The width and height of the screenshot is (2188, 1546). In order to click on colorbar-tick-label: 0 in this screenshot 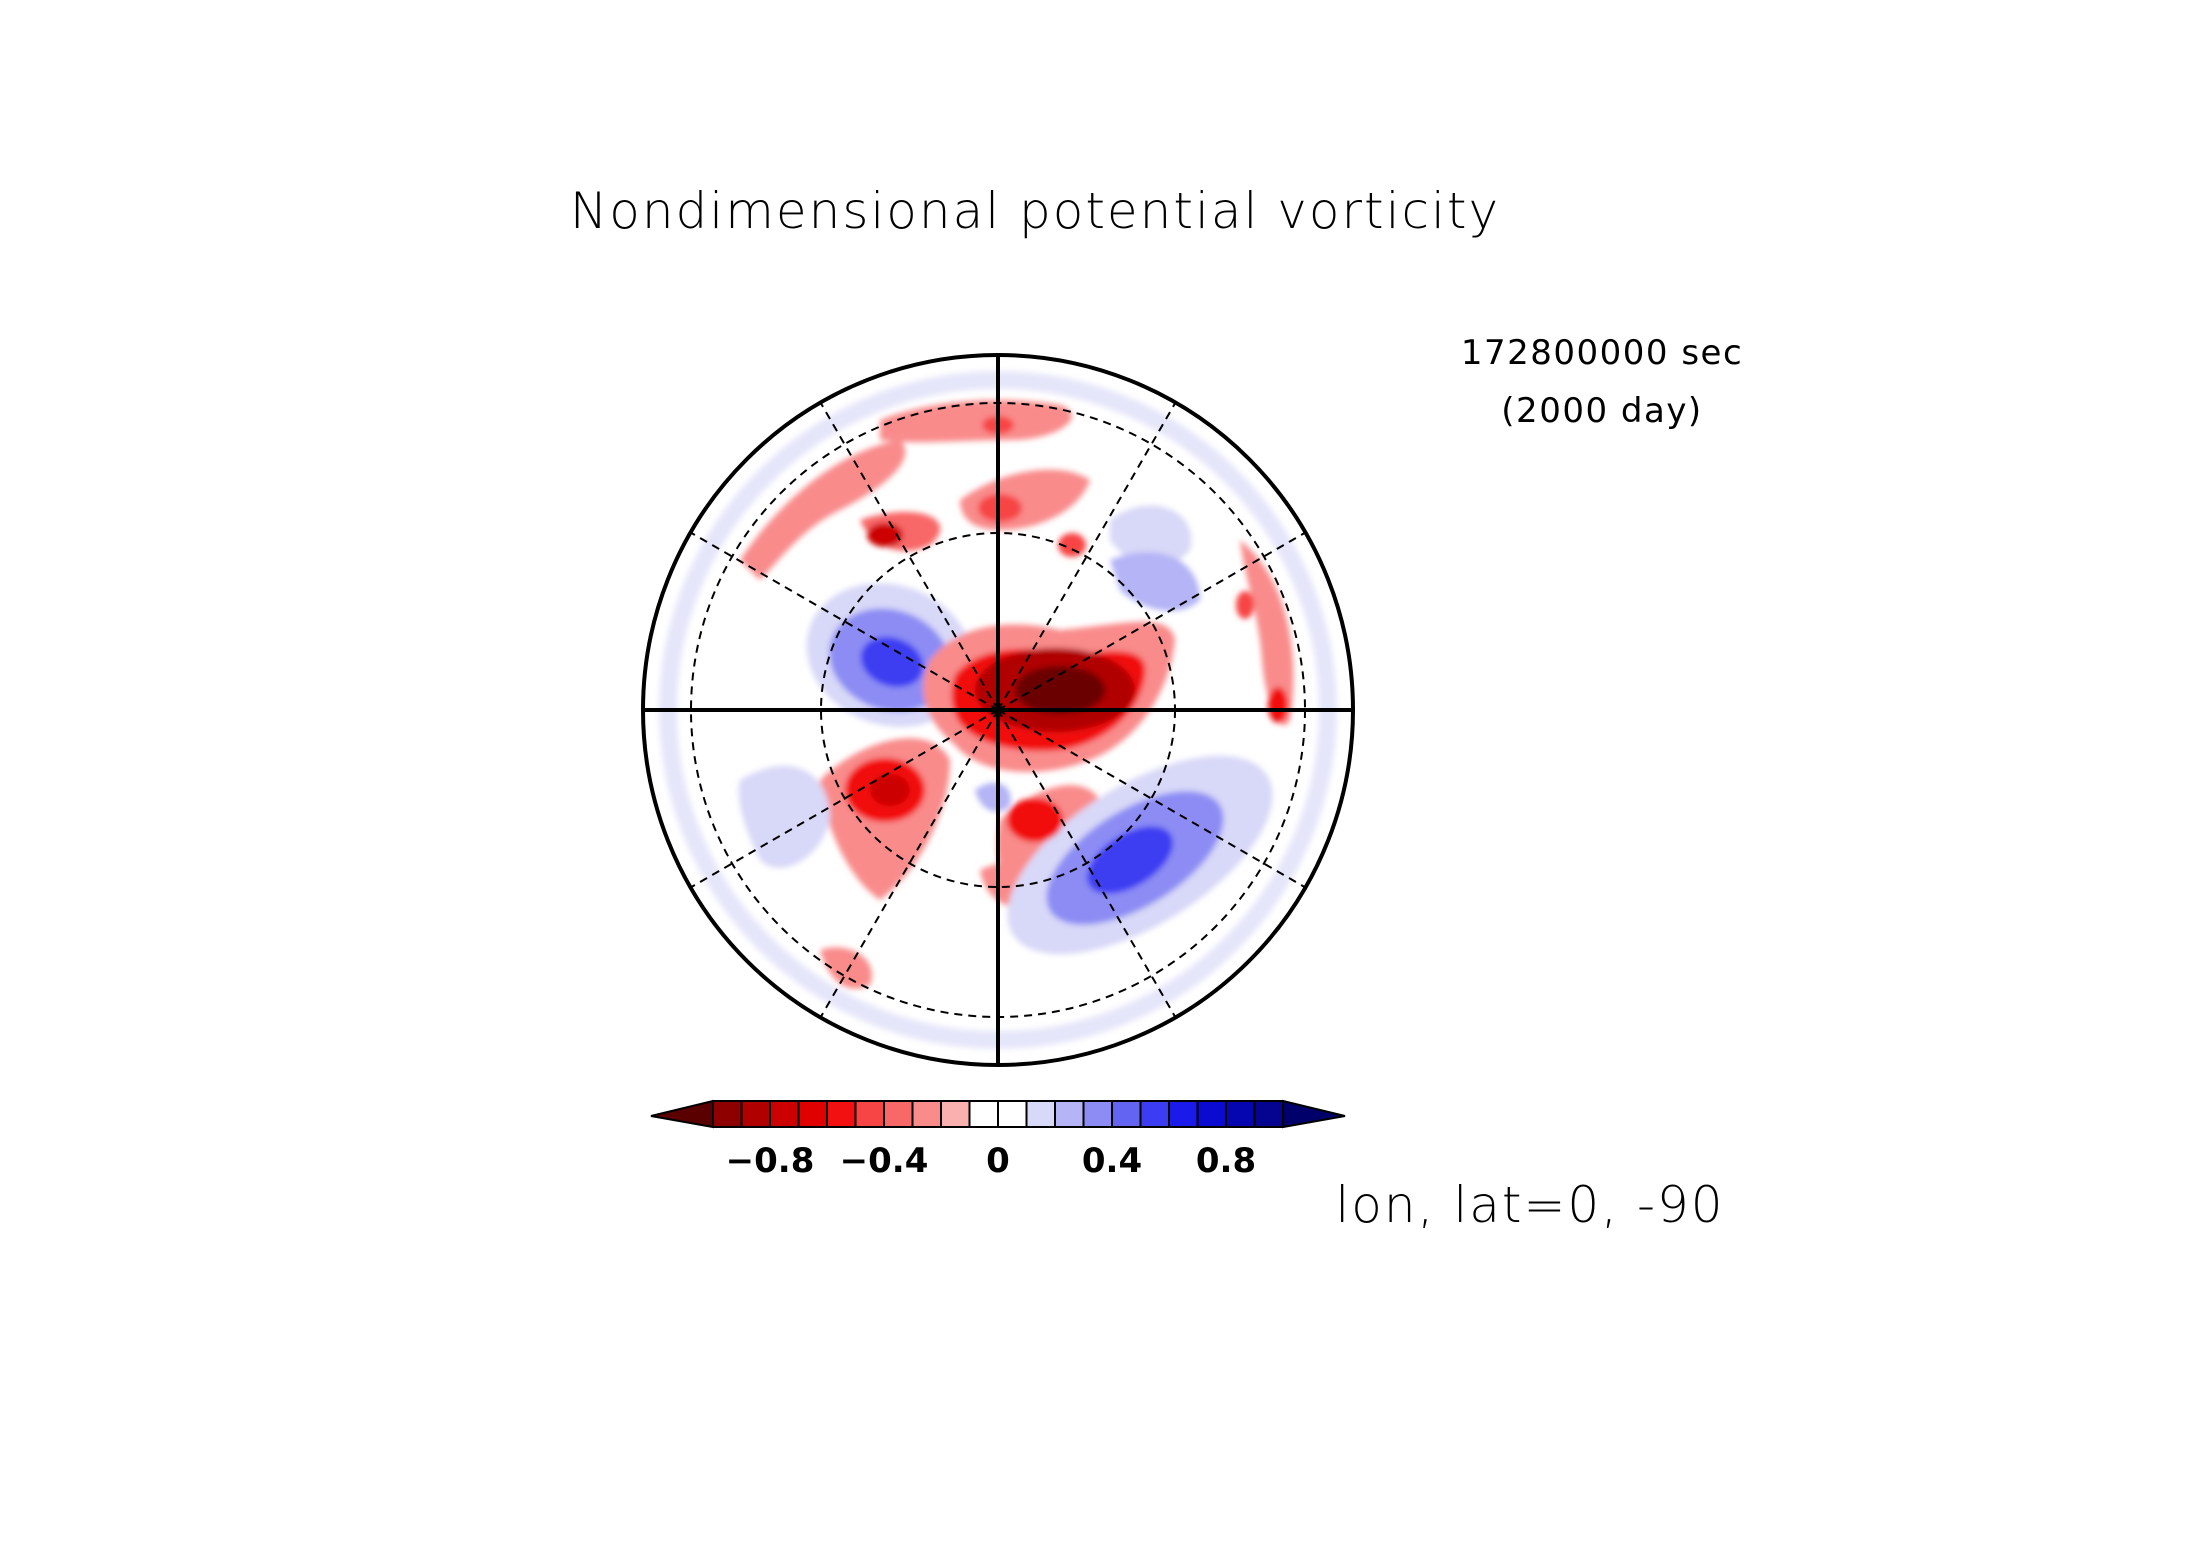, I will do `click(998, 1161)`.